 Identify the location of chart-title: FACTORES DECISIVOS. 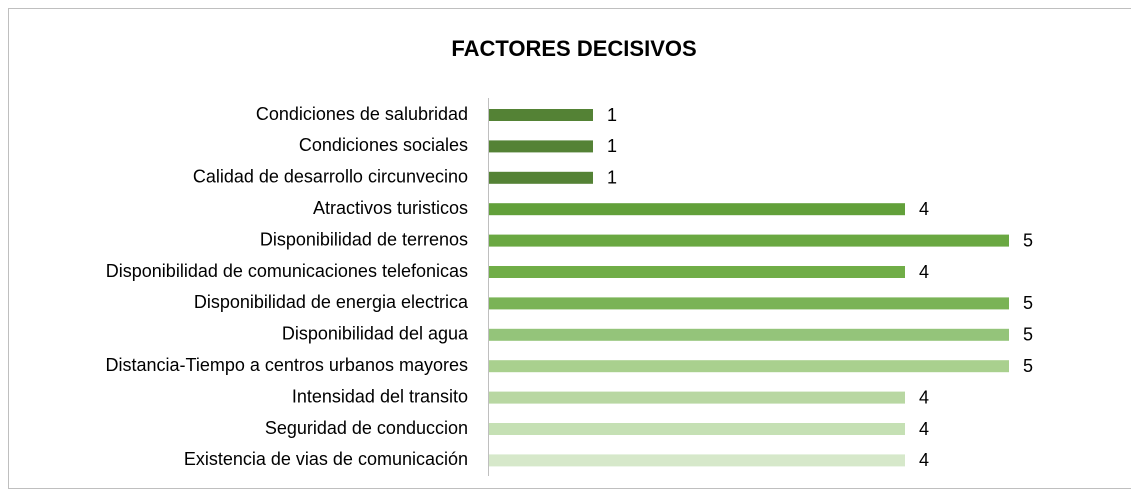
(573, 48).